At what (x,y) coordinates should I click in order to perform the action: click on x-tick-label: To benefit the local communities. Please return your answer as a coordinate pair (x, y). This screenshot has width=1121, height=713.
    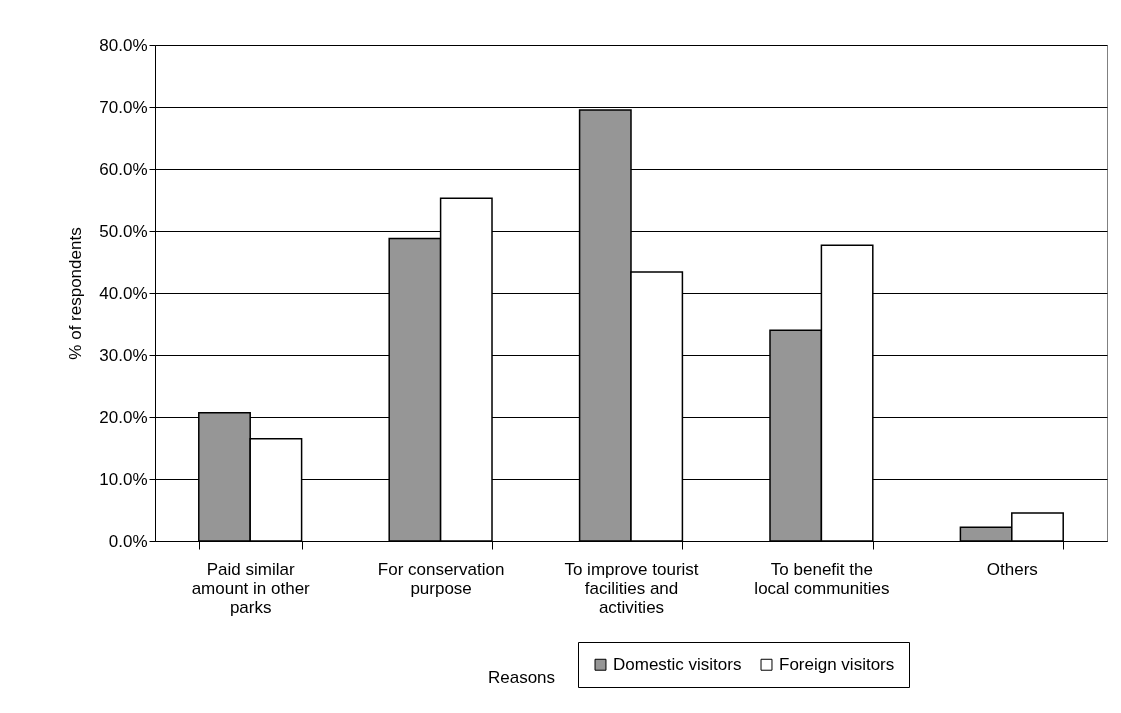
    Looking at the image, I should click on (822, 578).